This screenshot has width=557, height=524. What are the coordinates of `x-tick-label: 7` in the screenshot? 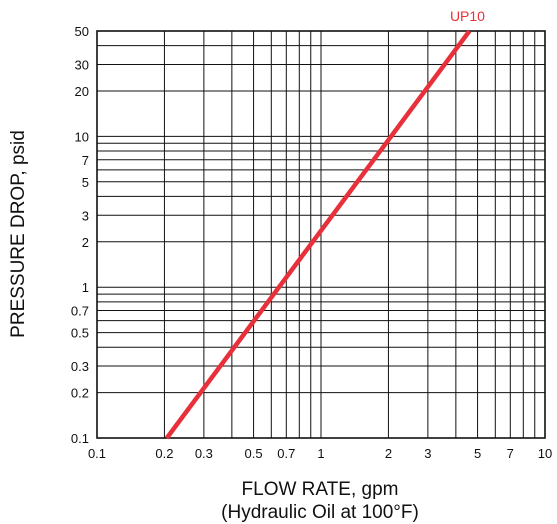 It's located at (510, 453).